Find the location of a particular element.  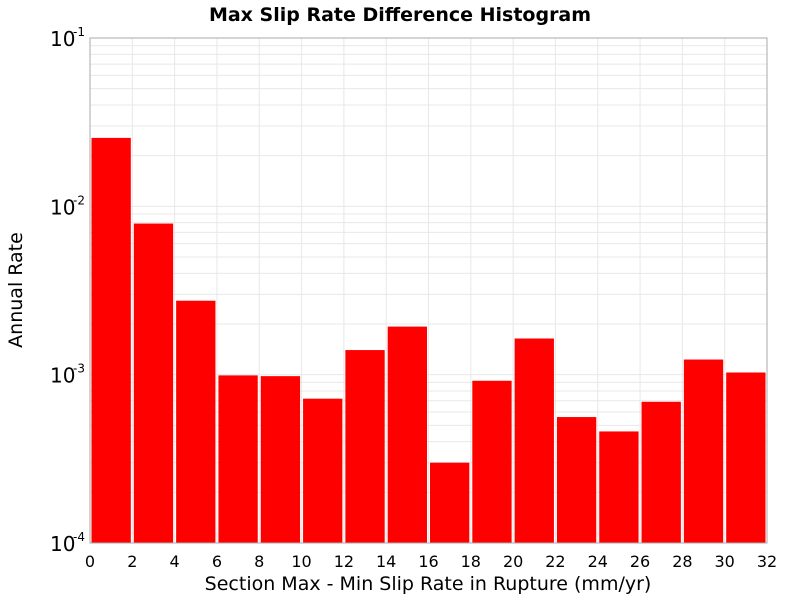

x-tick-label: 2 is located at coordinates (132, 561).